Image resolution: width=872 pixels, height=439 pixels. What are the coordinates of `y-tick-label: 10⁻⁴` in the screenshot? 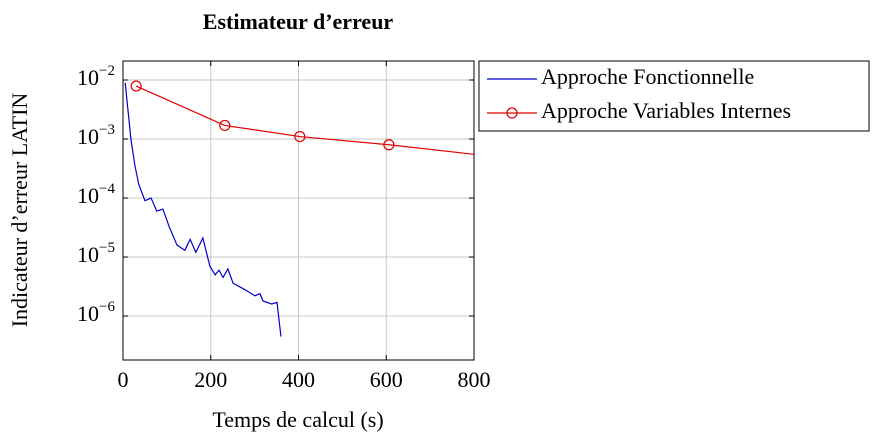 It's located at (96, 194).